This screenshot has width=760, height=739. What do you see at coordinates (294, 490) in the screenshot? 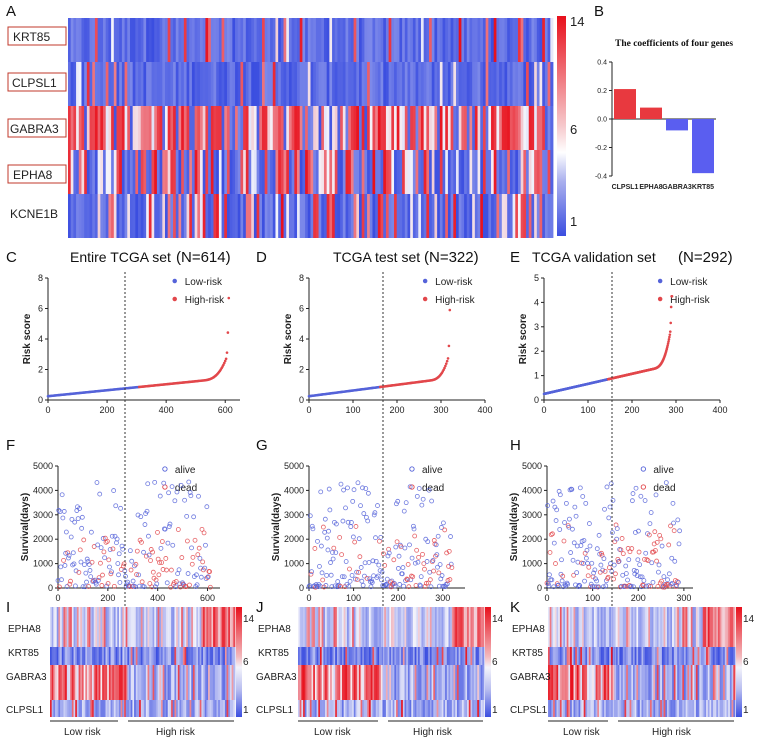
I see `chart-g-ytick-label: 4000` at bounding box center [294, 490].